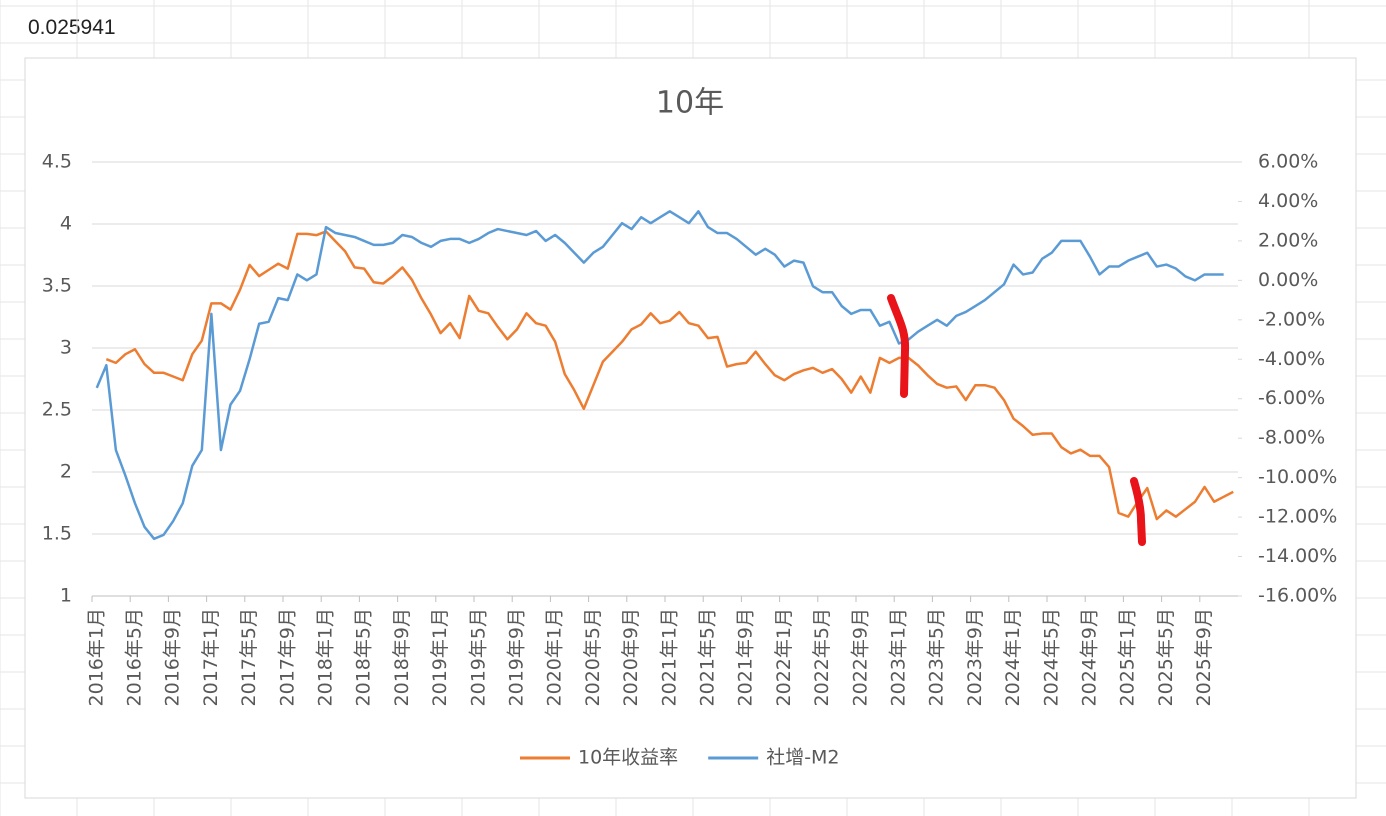 The image size is (1386, 816). I want to click on x-tick-label: 2017年1月, so click(211, 657).